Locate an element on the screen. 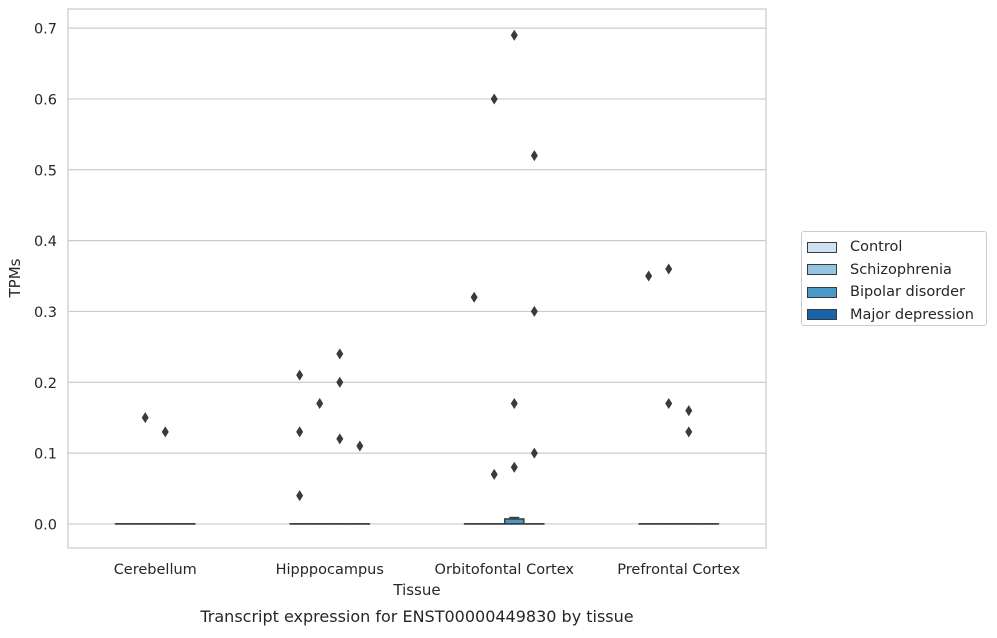 This screenshot has height=638, width=997. y-axis-label: TPMs is located at coordinates (15, 278).